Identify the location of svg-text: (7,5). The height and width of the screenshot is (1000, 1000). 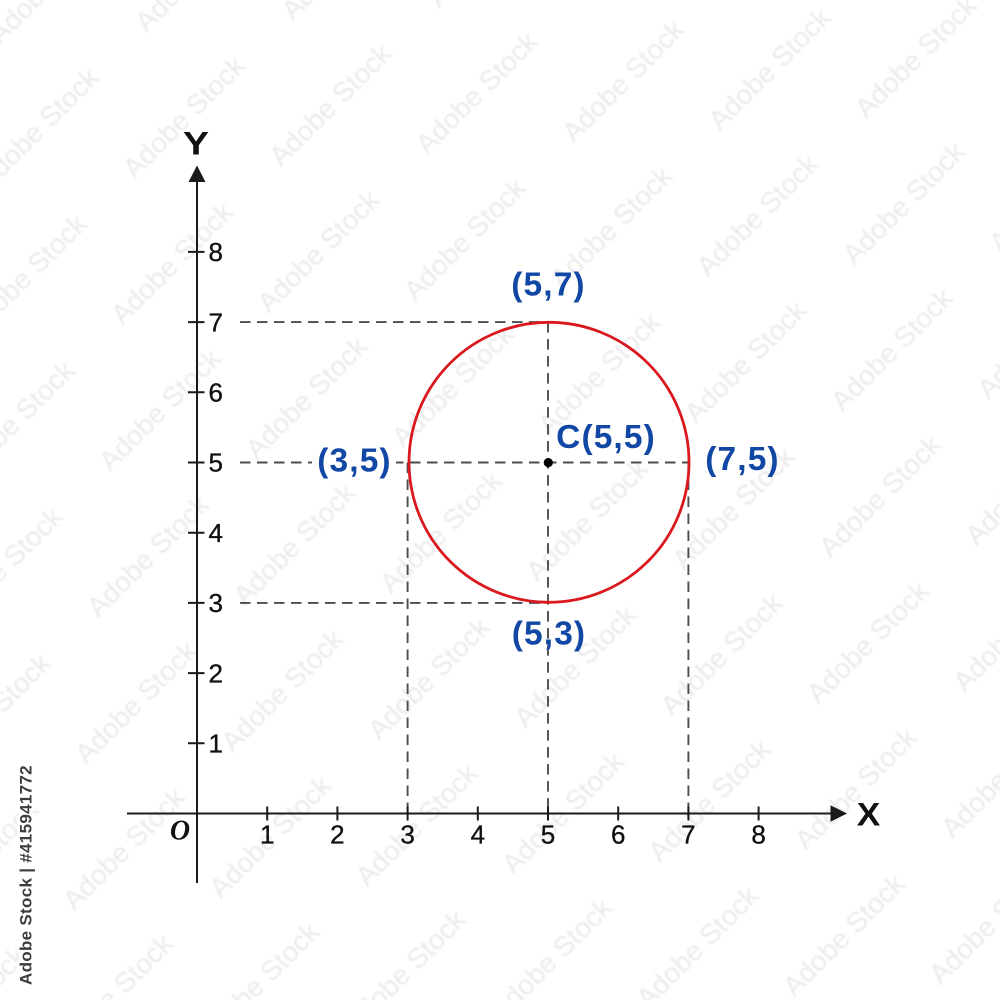
(742, 459).